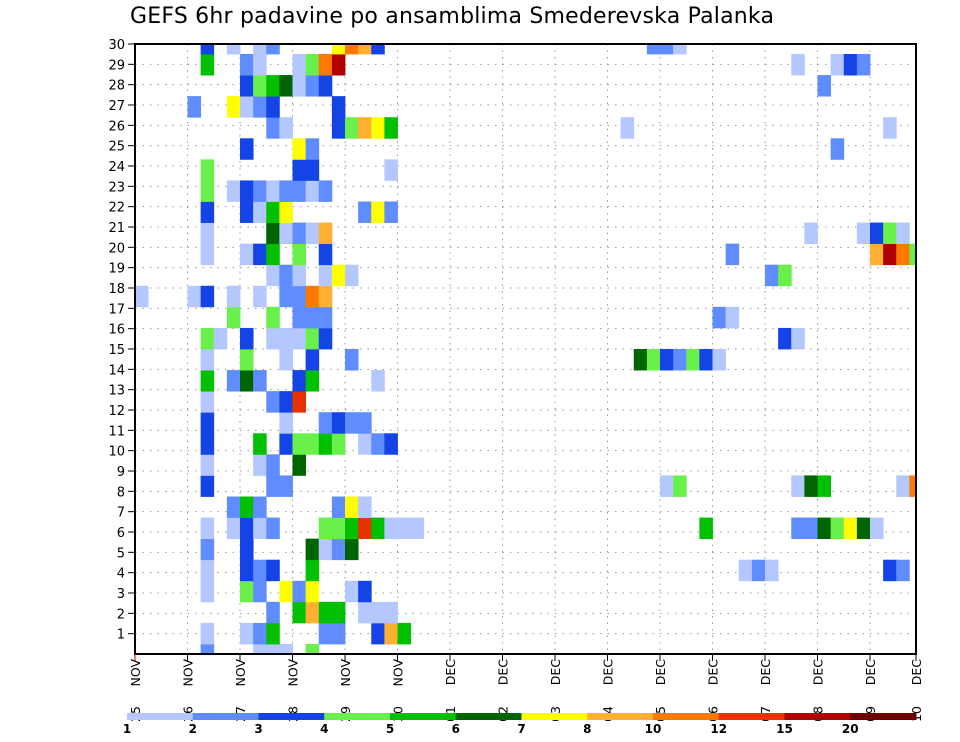 The height and width of the screenshot is (742, 960). Describe the element at coordinates (116, 167) in the screenshot. I see `y-tick-label: 24` at that location.